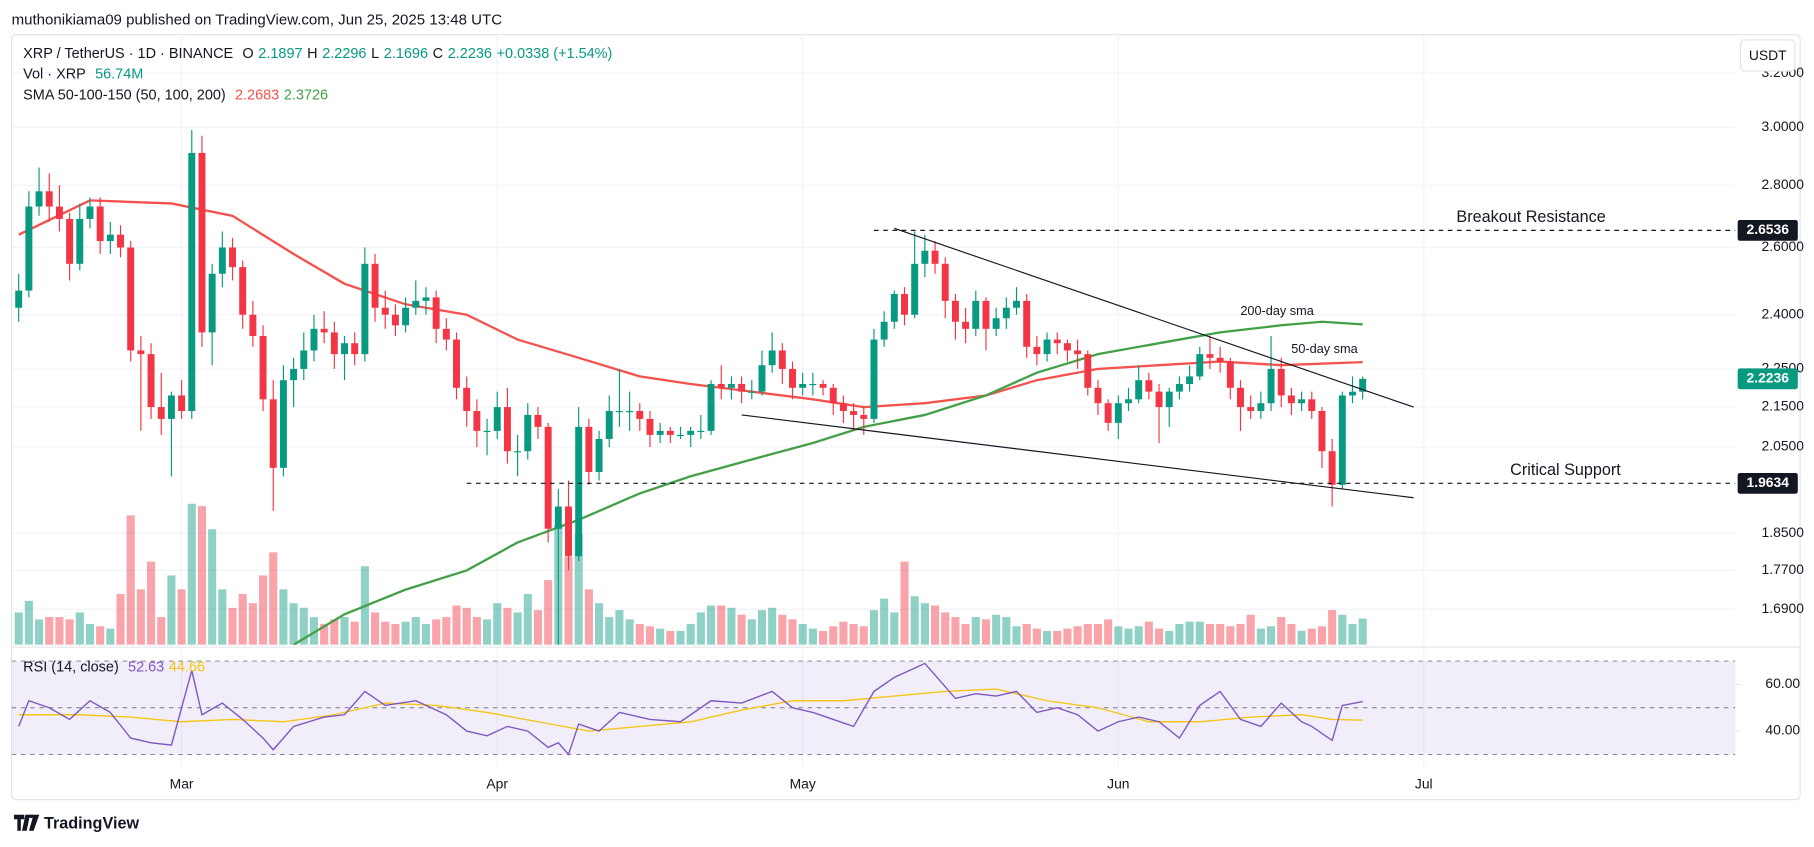  I want to click on y-tick-label: 2.0500, so click(1783, 446).